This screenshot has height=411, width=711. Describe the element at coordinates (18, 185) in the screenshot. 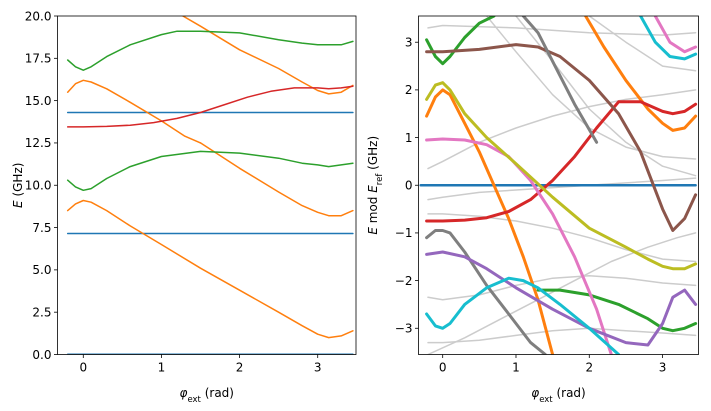

I see `y-axis-label: E (GHz)` at that location.